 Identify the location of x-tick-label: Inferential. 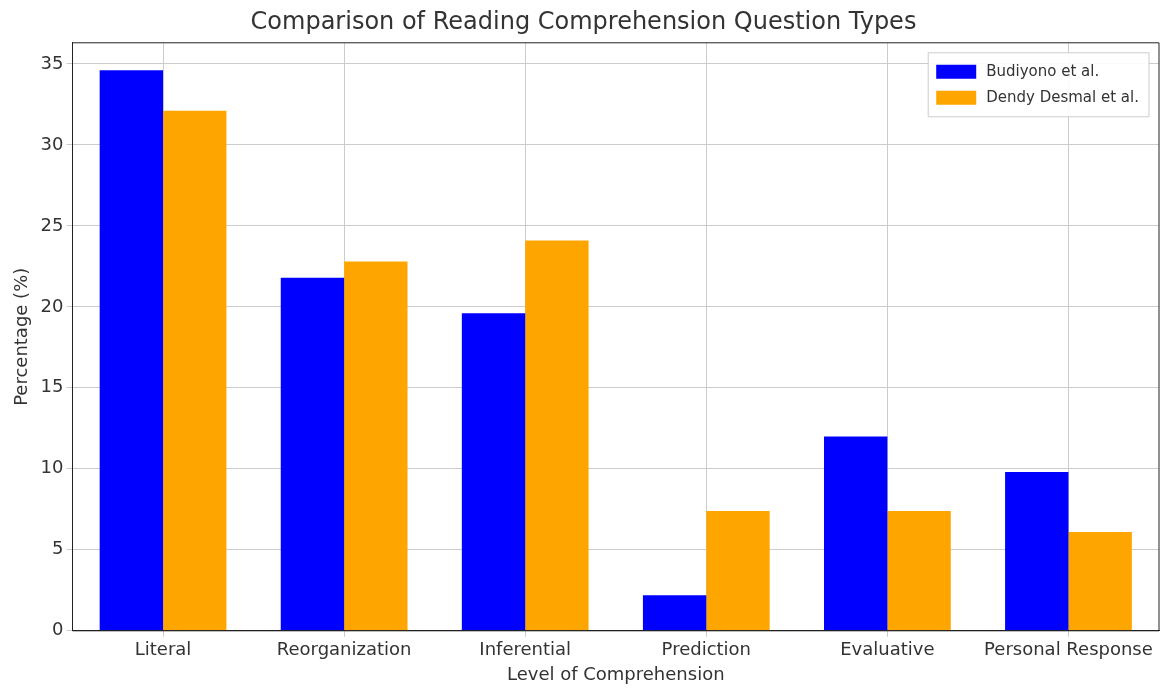
(525, 649).